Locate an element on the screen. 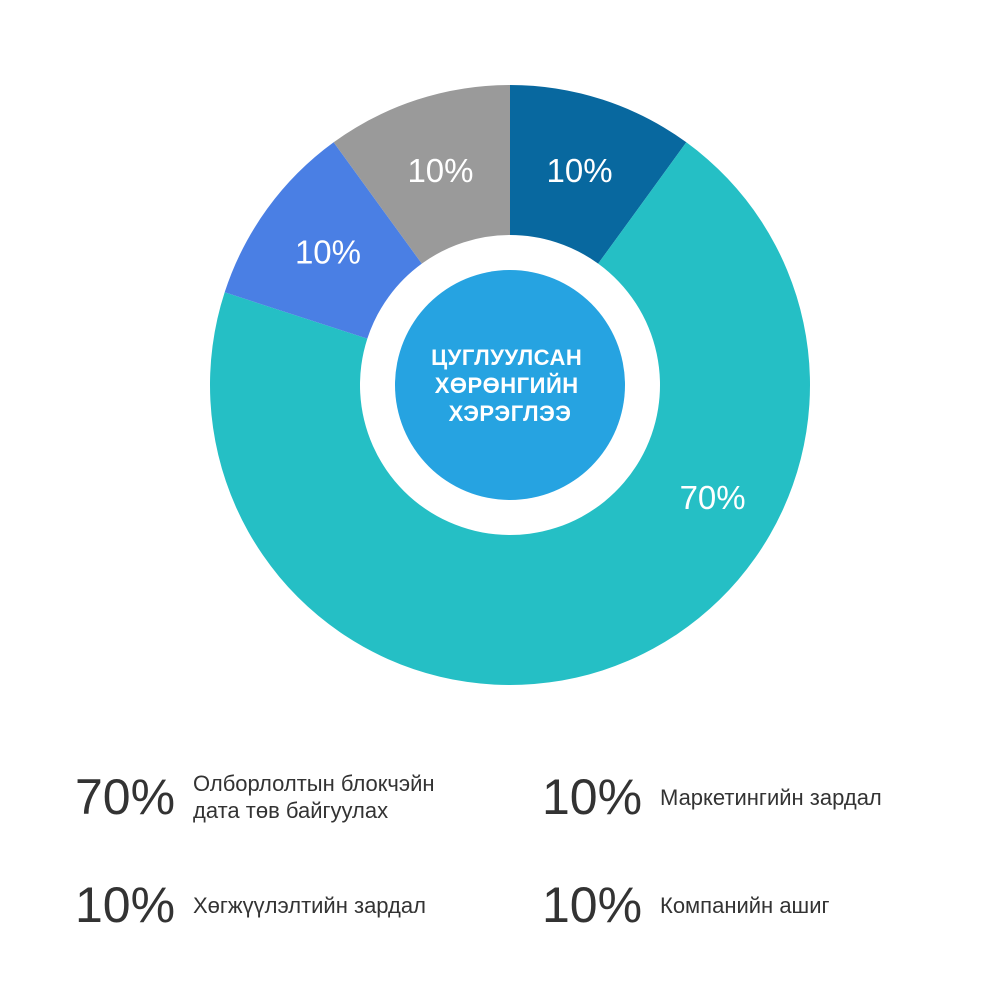 The image size is (1000, 1000). legend-item-marketing: 10% Маркетингийн зардал is located at coordinates (712, 797).